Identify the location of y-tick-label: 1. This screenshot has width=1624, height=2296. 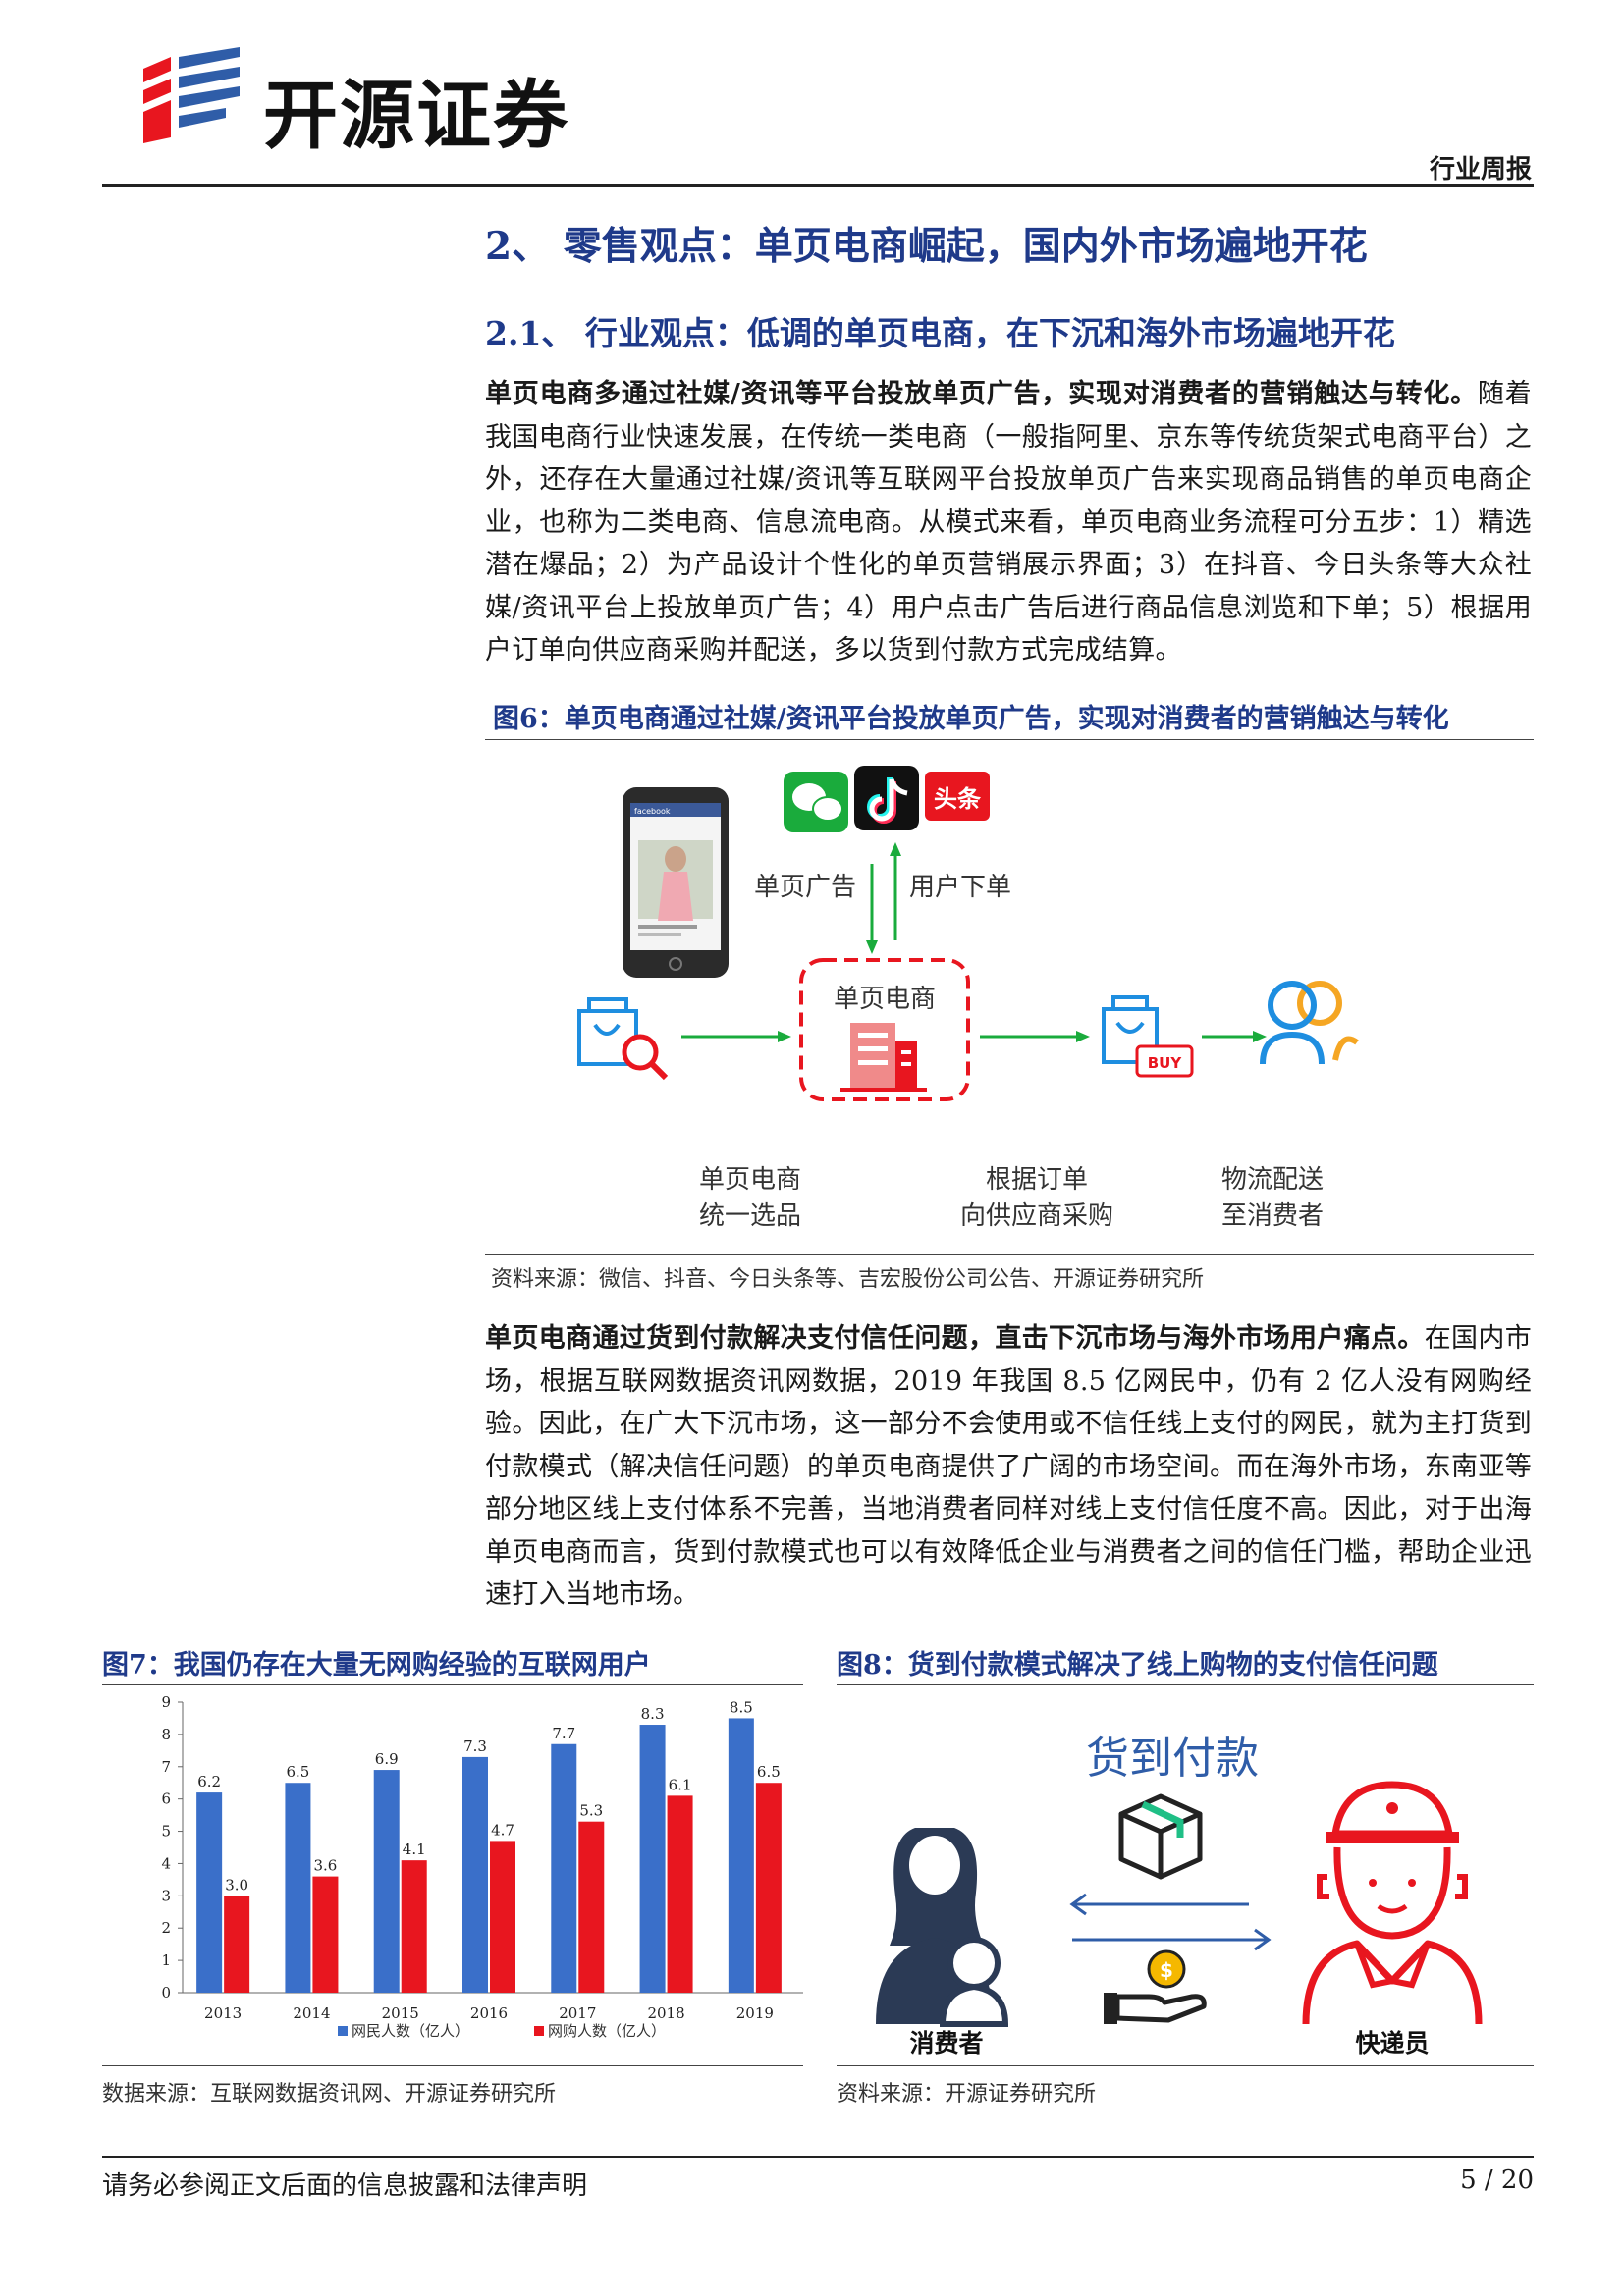
(166, 1960).